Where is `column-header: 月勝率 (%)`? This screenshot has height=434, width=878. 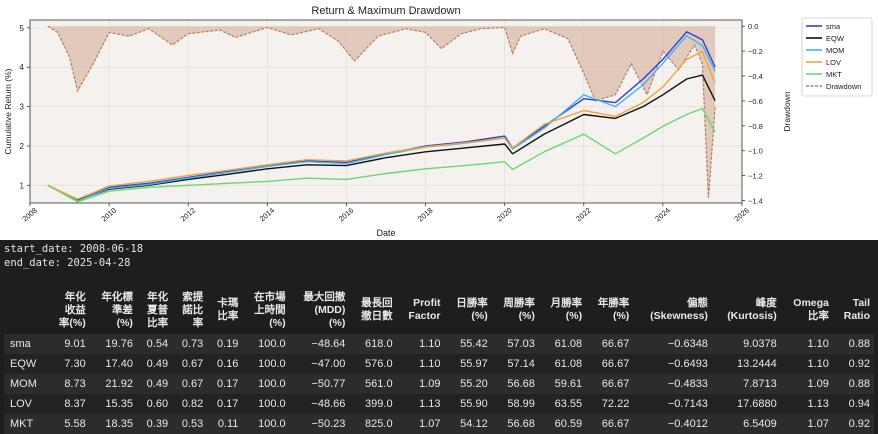
column-header: 月勝率 (%) is located at coordinates (562, 310).